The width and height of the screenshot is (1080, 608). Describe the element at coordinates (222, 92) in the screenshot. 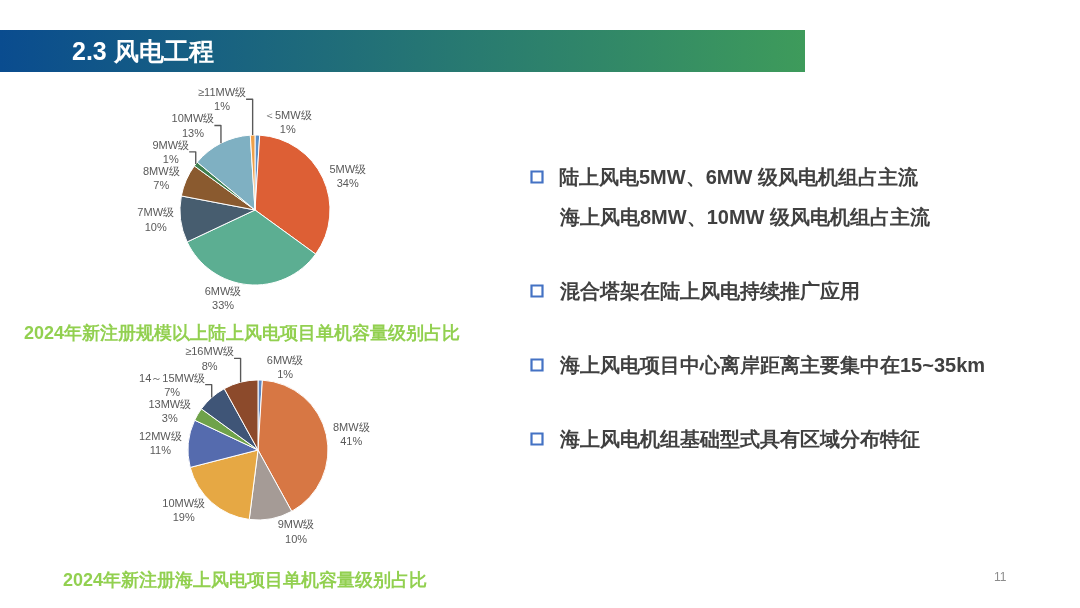

I see `slice-label: ≥11MW级` at that location.